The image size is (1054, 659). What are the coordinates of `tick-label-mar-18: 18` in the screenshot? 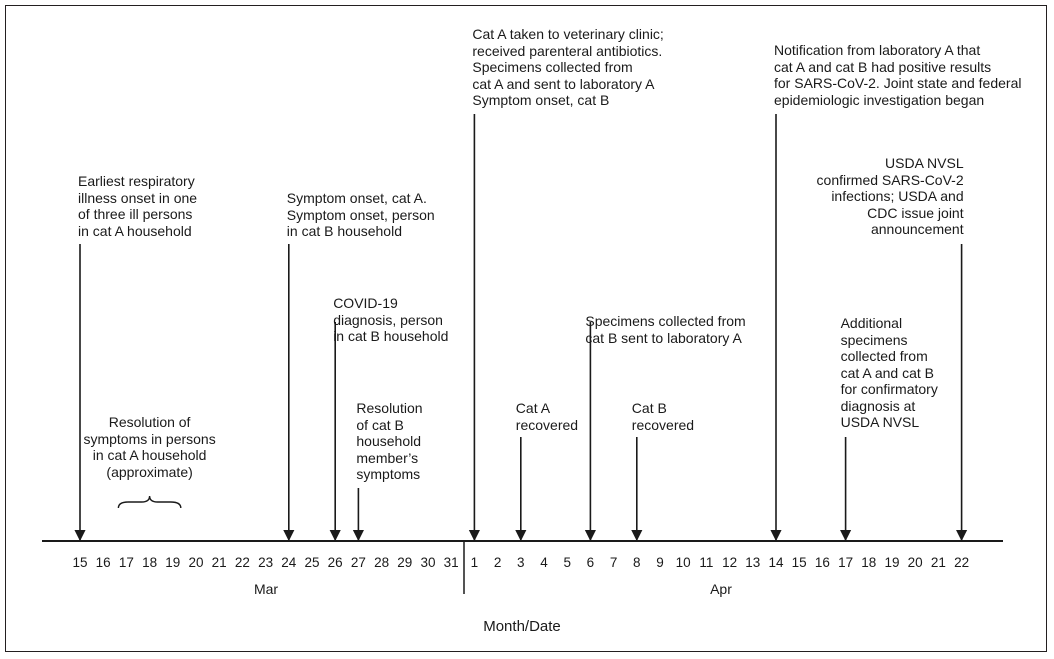 It's located at (149, 562).